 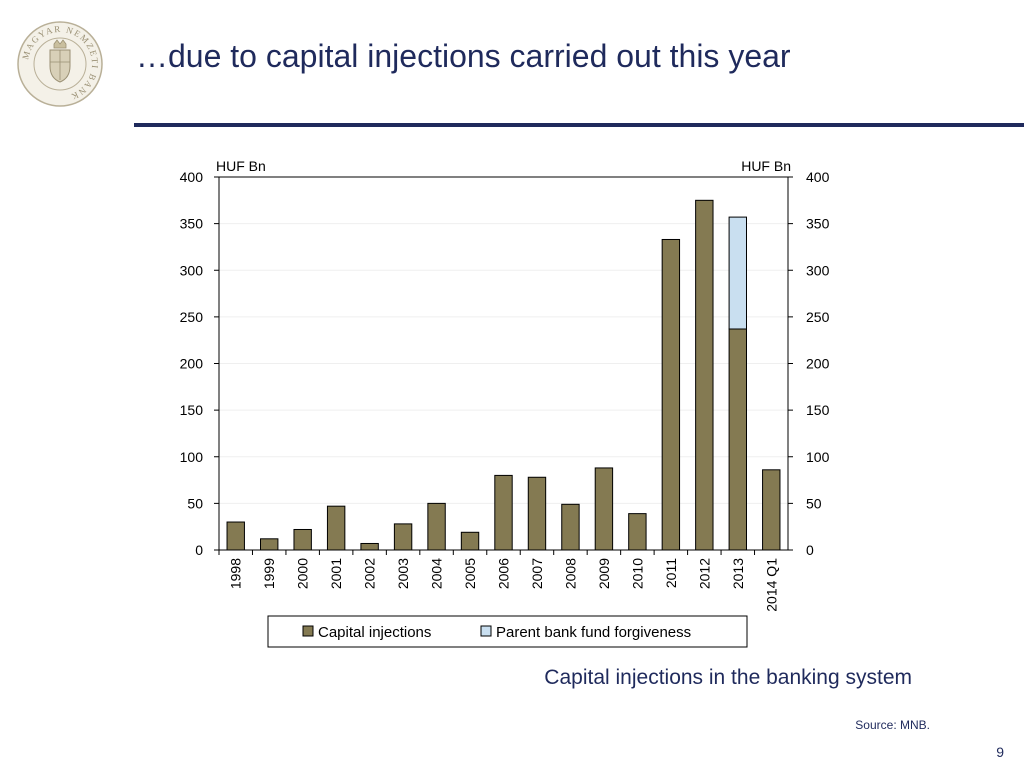 I want to click on y-tick-label-left: 300, so click(x=192, y=270).